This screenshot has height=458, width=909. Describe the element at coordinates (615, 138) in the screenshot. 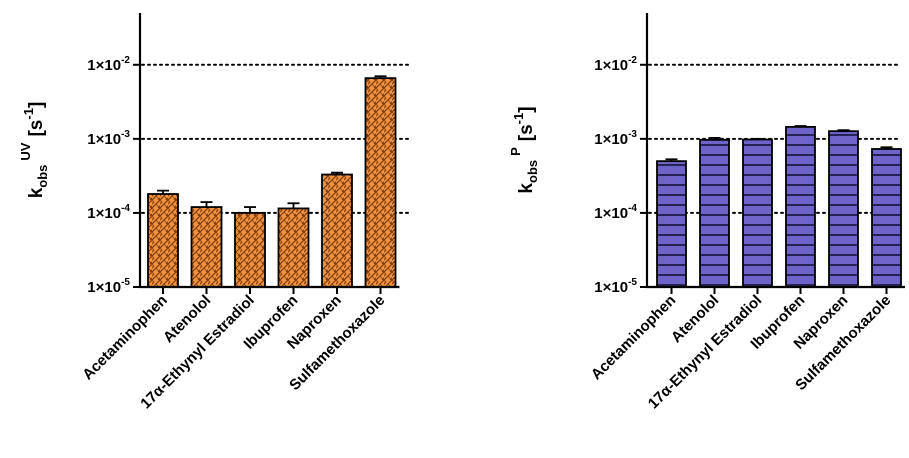

I see `right-y-tick-label: 1×10⁻³` at that location.